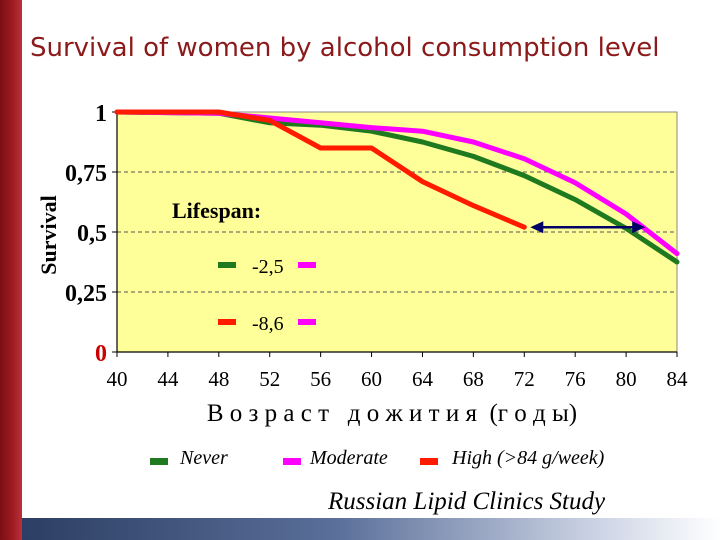 This screenshot has width=720, height=540. What do you see at coordinates (117, 379) in the screenshot?
I see `x-tick-label: 40` at bounding box center [117, 379].